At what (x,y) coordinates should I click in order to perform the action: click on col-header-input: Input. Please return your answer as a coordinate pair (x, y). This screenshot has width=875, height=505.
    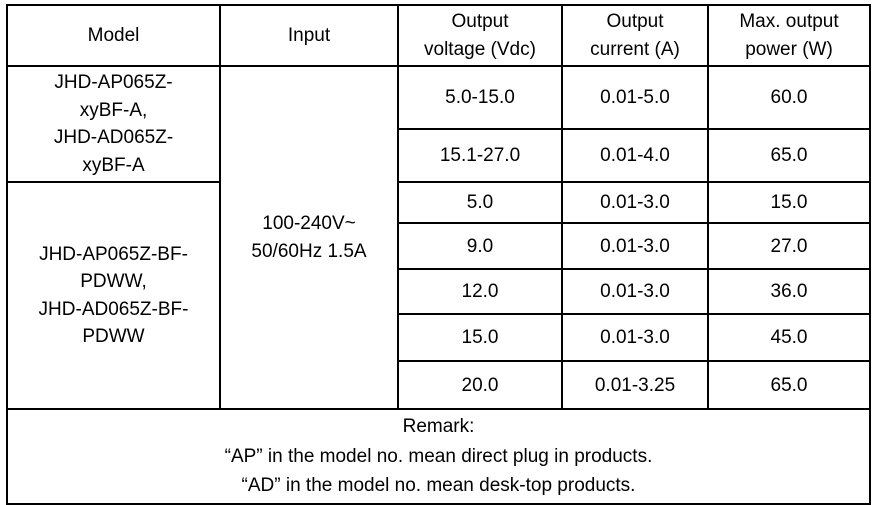
    Looking at the image, I should click on (309, 35).